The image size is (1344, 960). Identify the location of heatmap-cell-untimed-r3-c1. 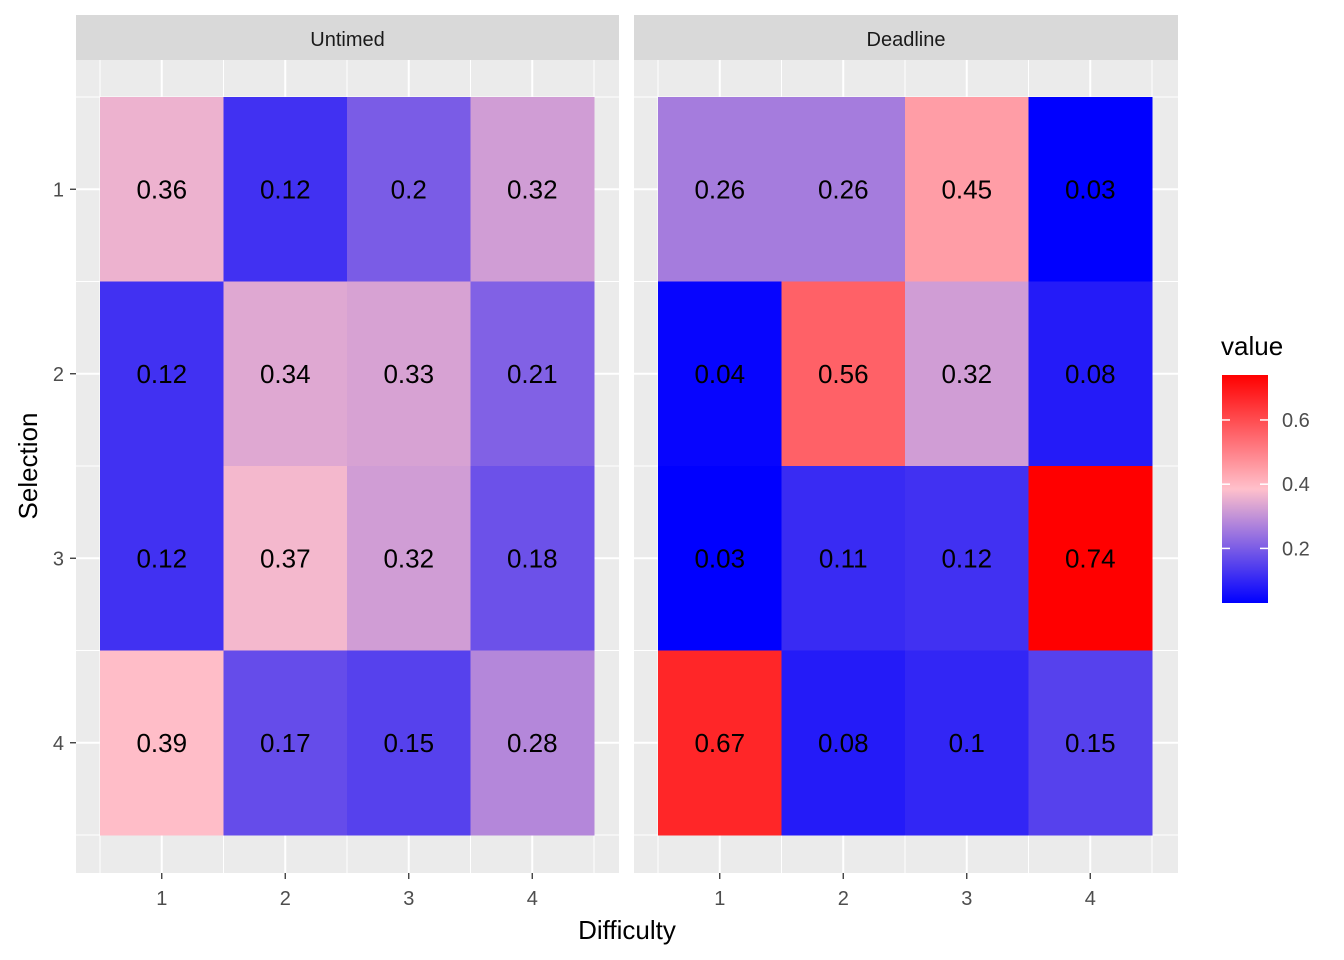
(162, 558).